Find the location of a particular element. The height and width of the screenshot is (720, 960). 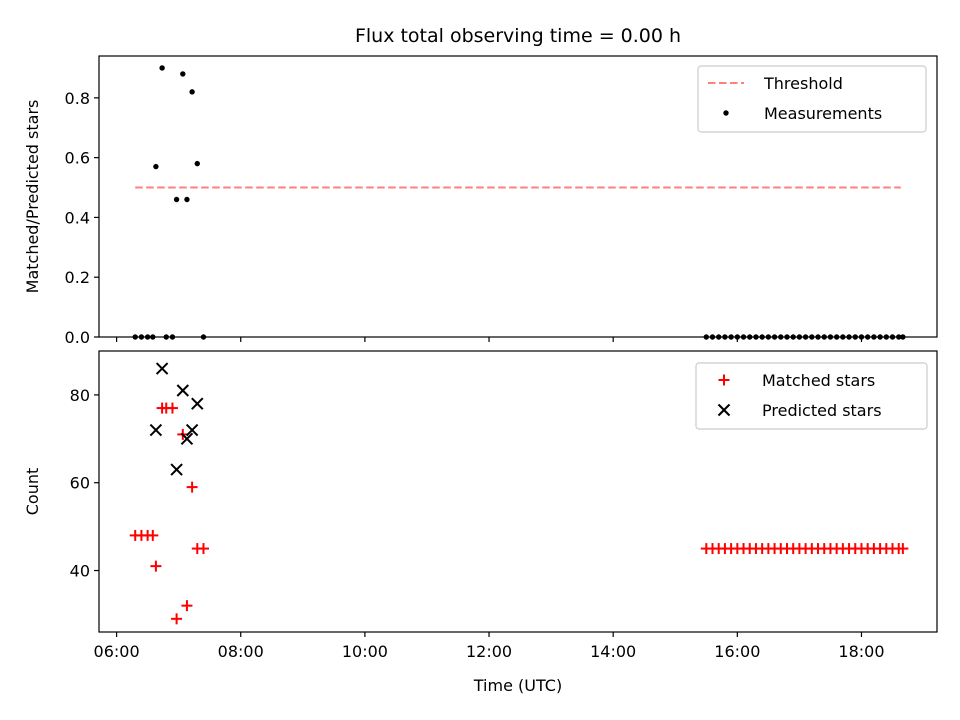

y-axis-label: Count is located at coordinates (32, 492).